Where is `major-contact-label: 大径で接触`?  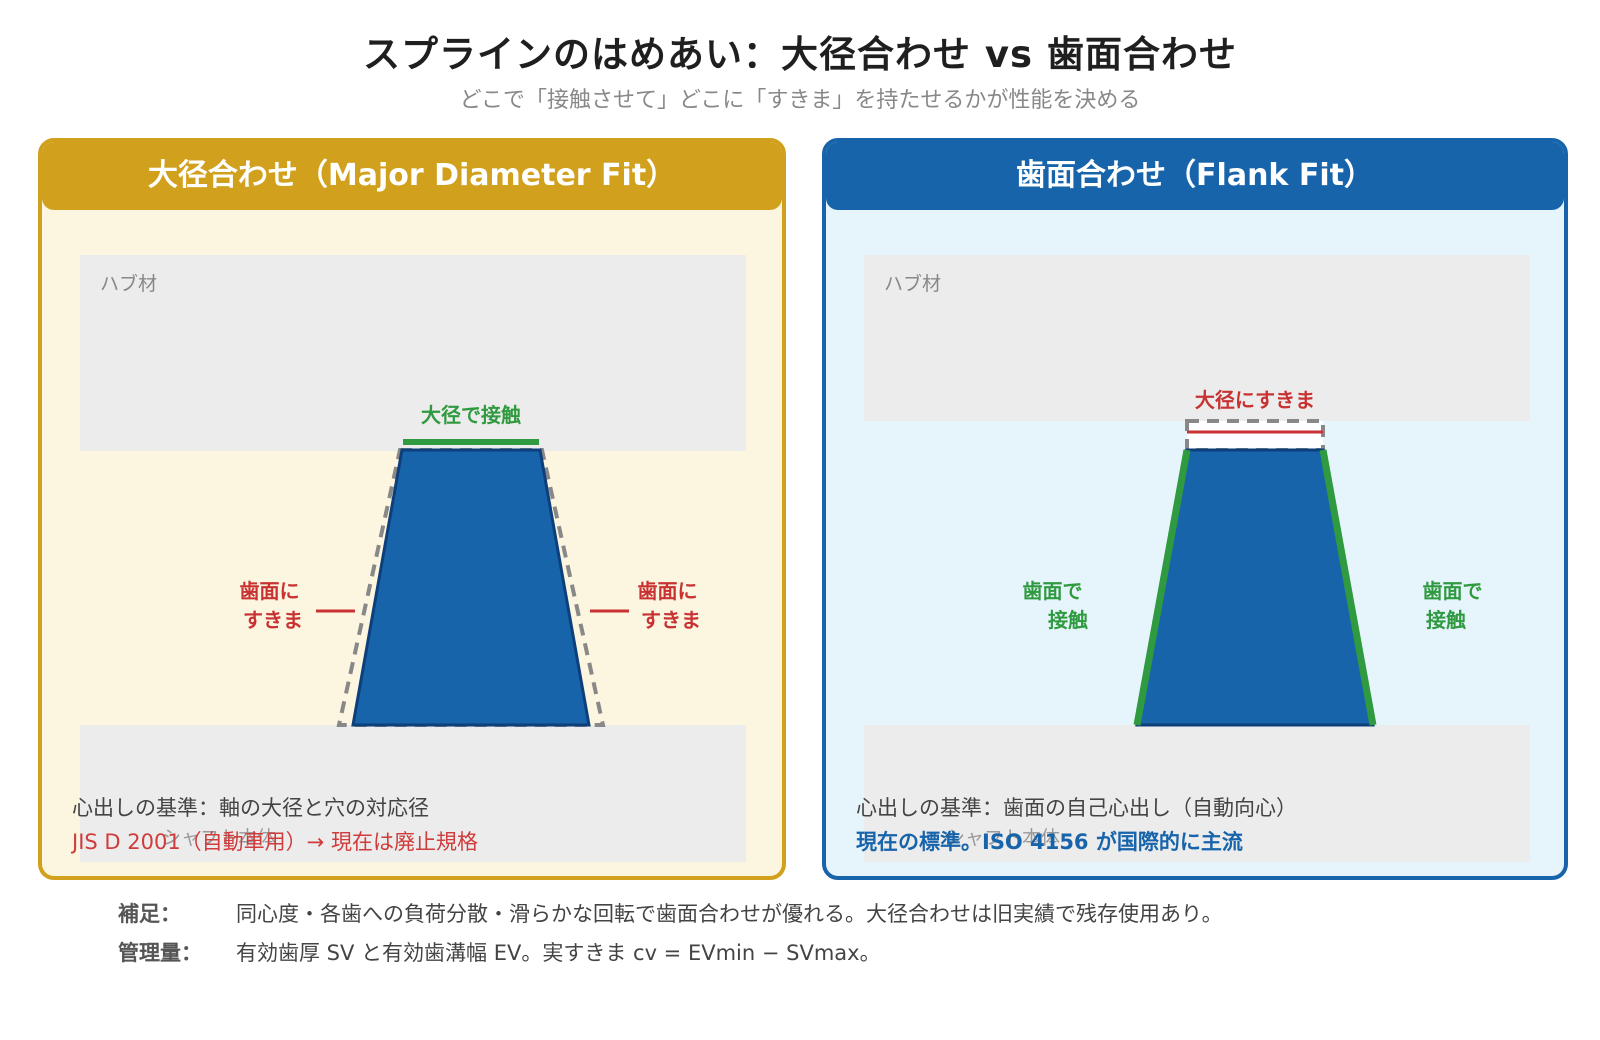 major-contact-label: 大径で接触 is located at coordinates (471, 415).